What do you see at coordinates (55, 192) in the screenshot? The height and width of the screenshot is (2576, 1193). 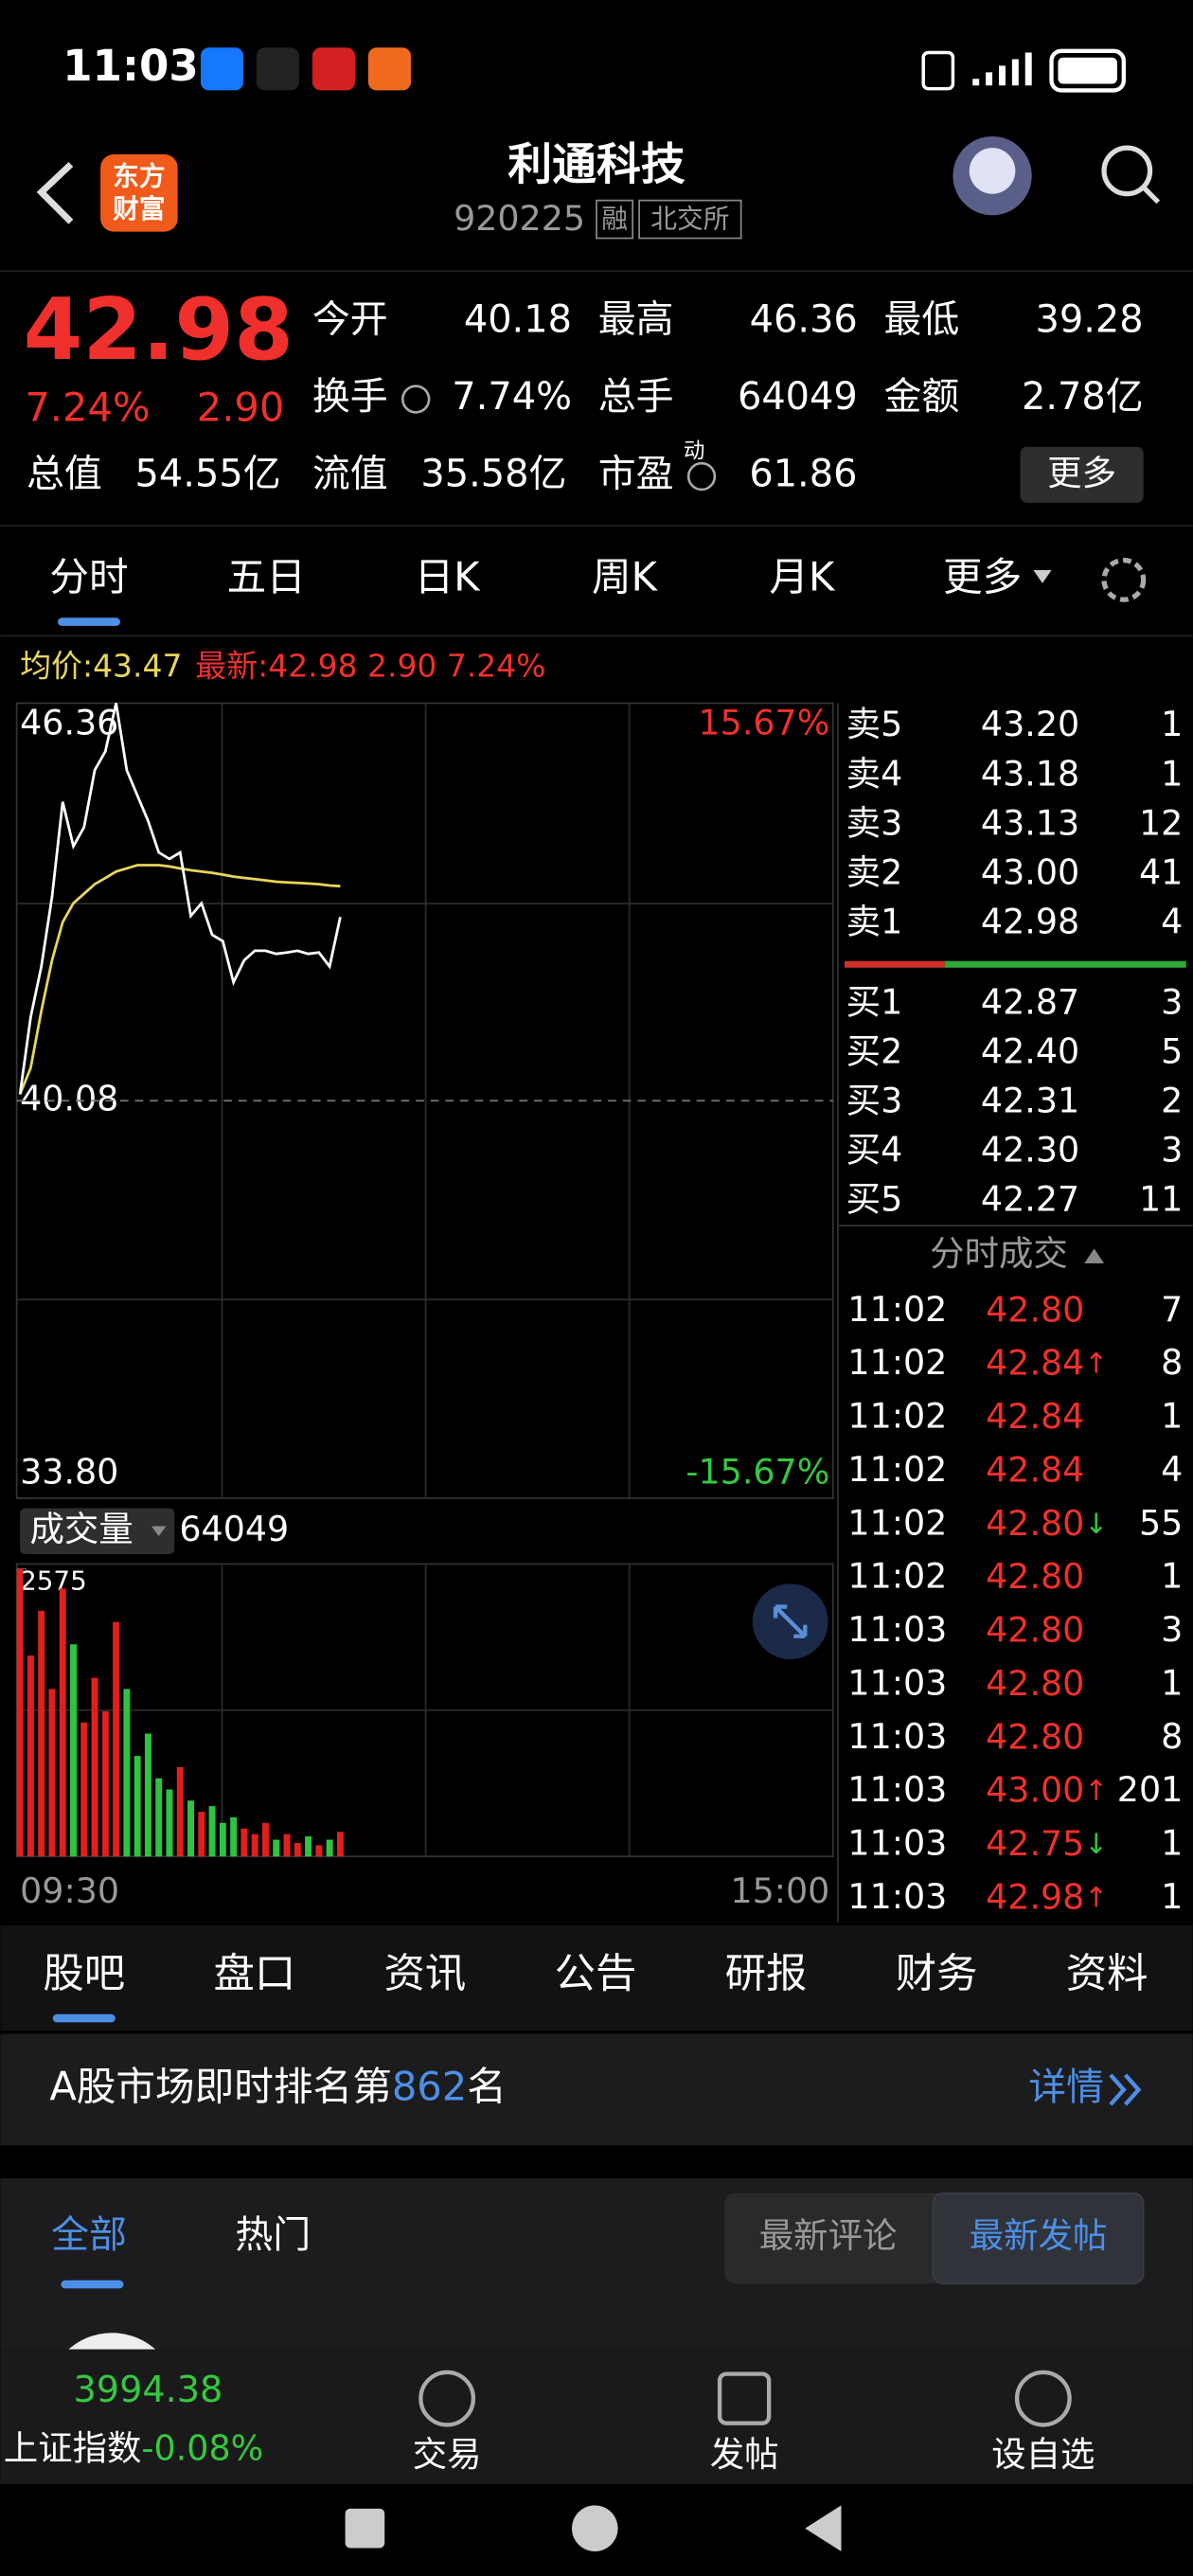 I see `back-button` at bounding box center [55, 192].